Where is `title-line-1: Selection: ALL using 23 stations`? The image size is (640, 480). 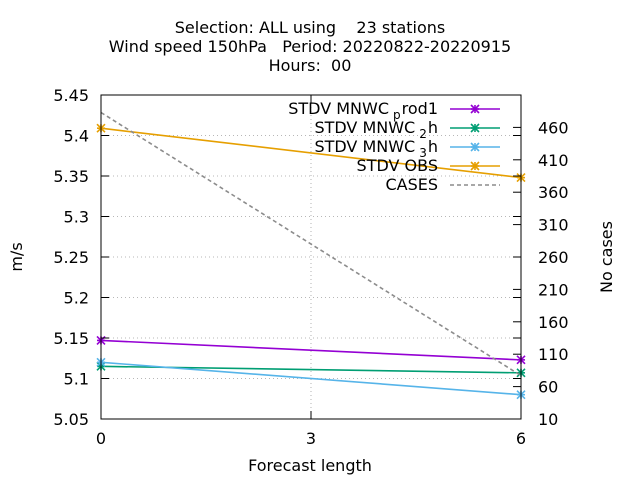
title-line-1: Selection: ALL using 23 stations is located at coordinates (310, 27).